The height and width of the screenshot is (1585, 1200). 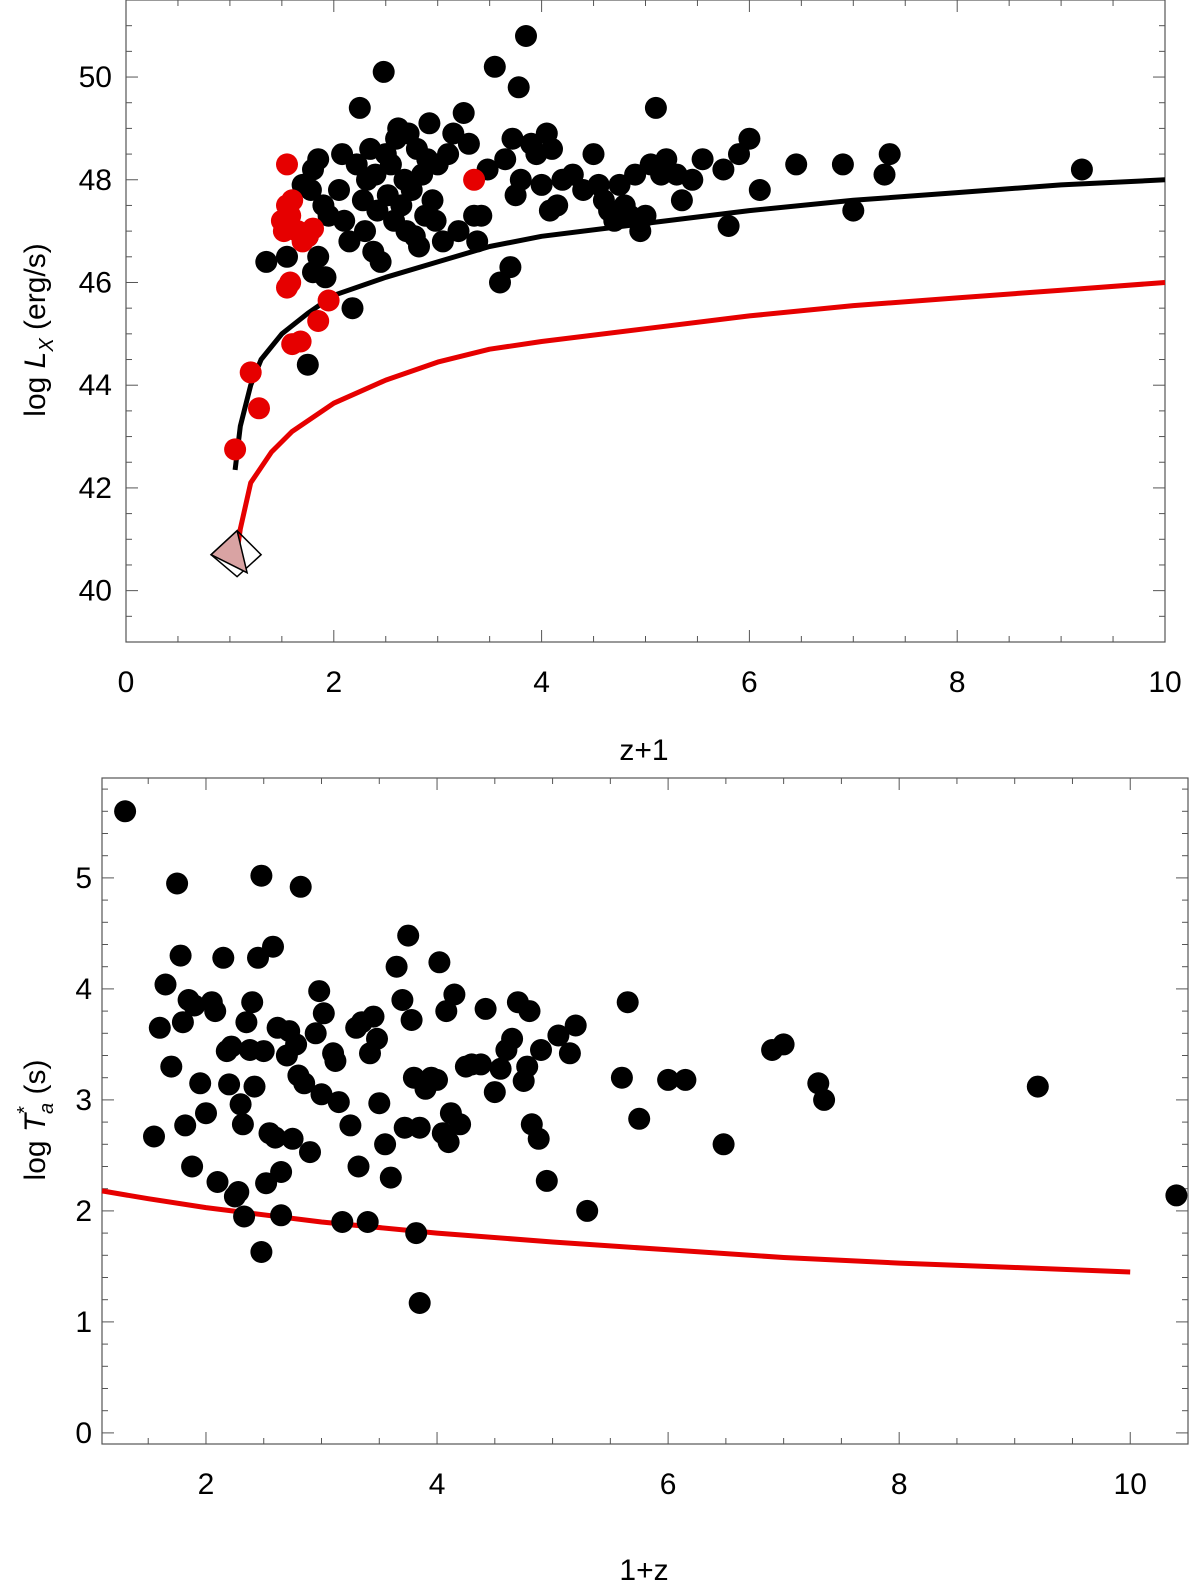 What do you see at coordinates (333, 682) in the screenshot?
I see `x-tick-label: 2` at bounding box center [333, 682].